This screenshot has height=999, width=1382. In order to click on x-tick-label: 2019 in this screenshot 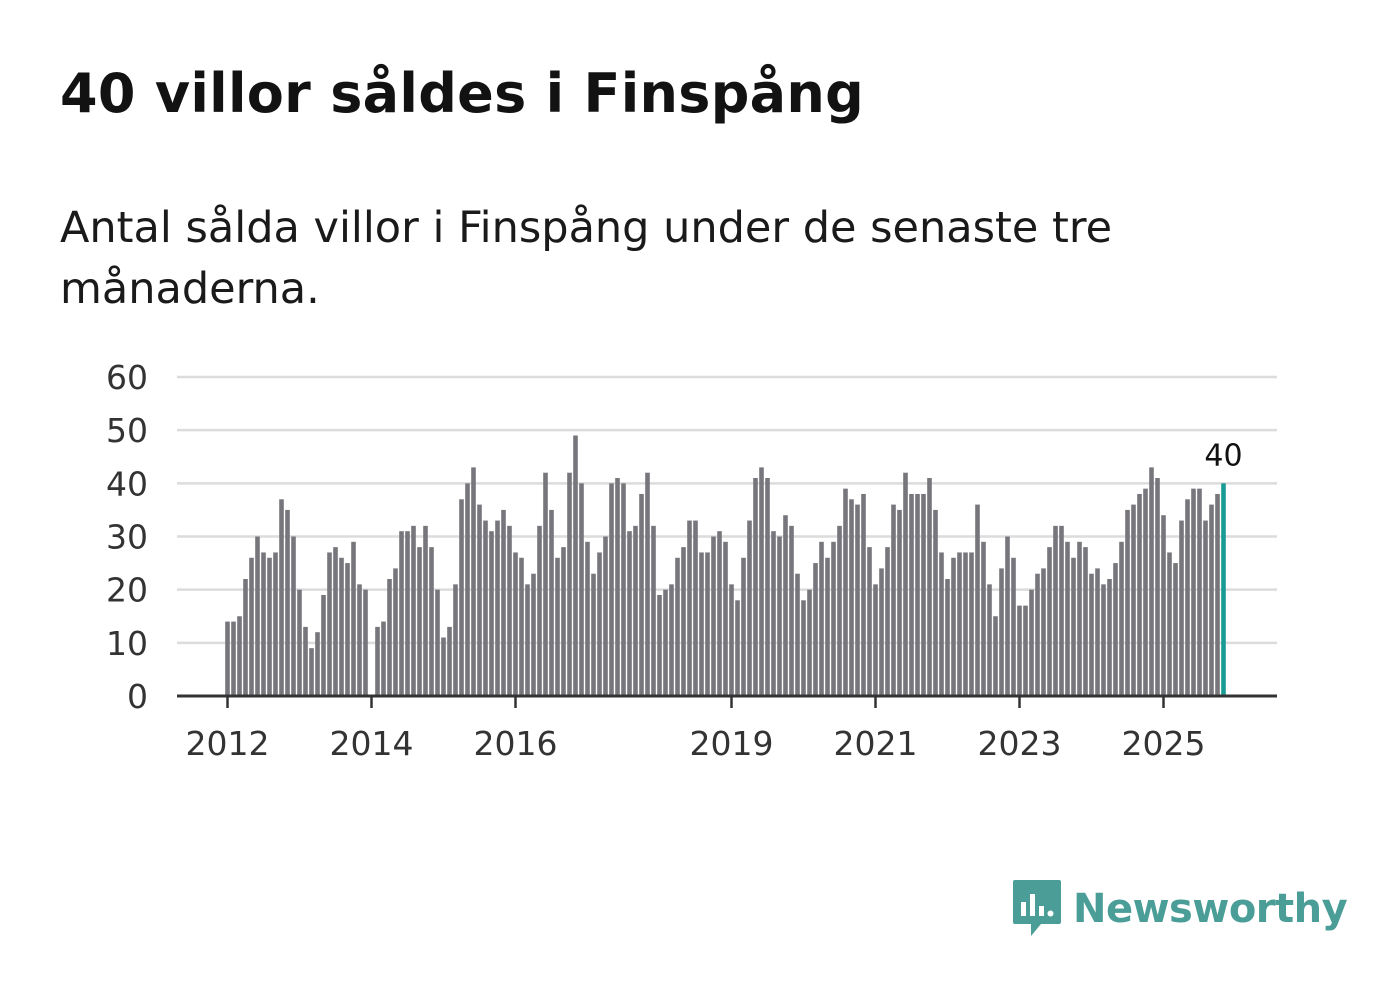, I will do `click(732, 743)`.